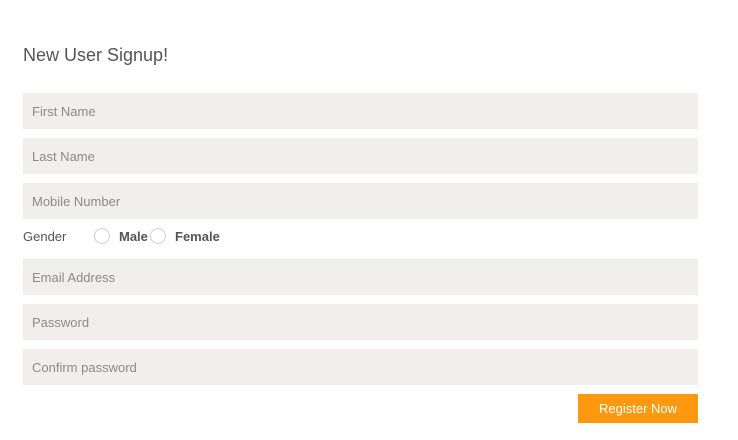 The height and width of the screenshot is (440, 738). Describe the element at coordinates (360, 277) in the screenshot. I see `email-address-input` at that location.